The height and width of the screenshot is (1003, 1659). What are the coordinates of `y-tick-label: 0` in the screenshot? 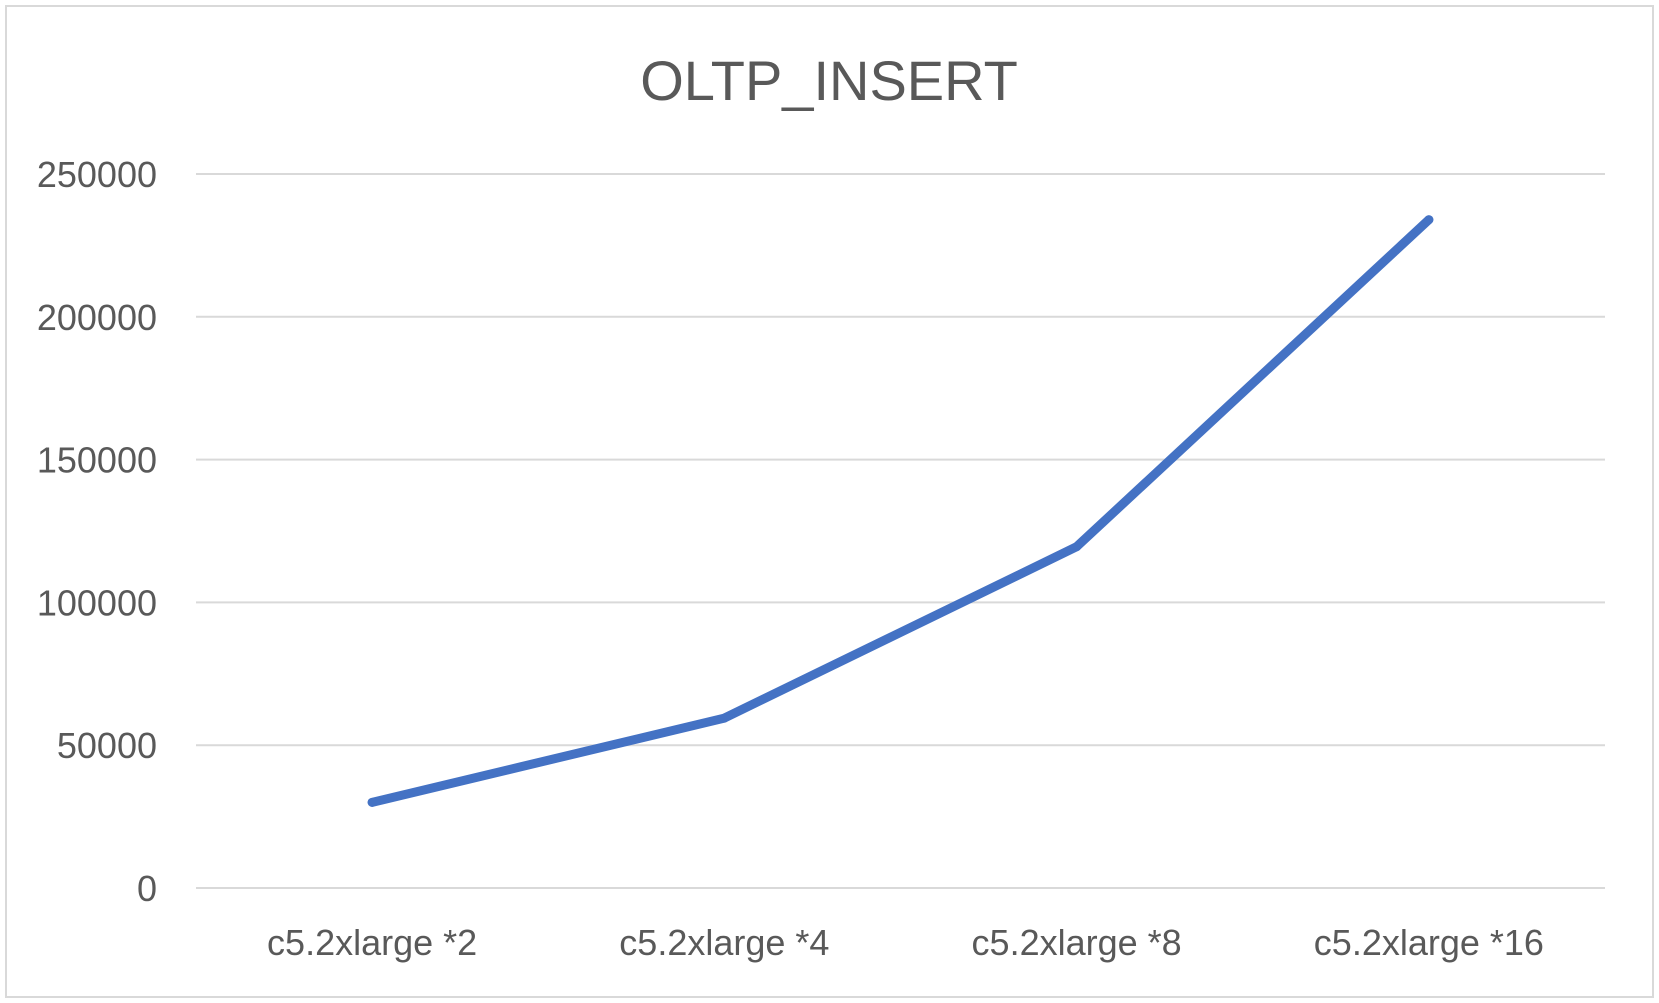 It's located at (147, 888).